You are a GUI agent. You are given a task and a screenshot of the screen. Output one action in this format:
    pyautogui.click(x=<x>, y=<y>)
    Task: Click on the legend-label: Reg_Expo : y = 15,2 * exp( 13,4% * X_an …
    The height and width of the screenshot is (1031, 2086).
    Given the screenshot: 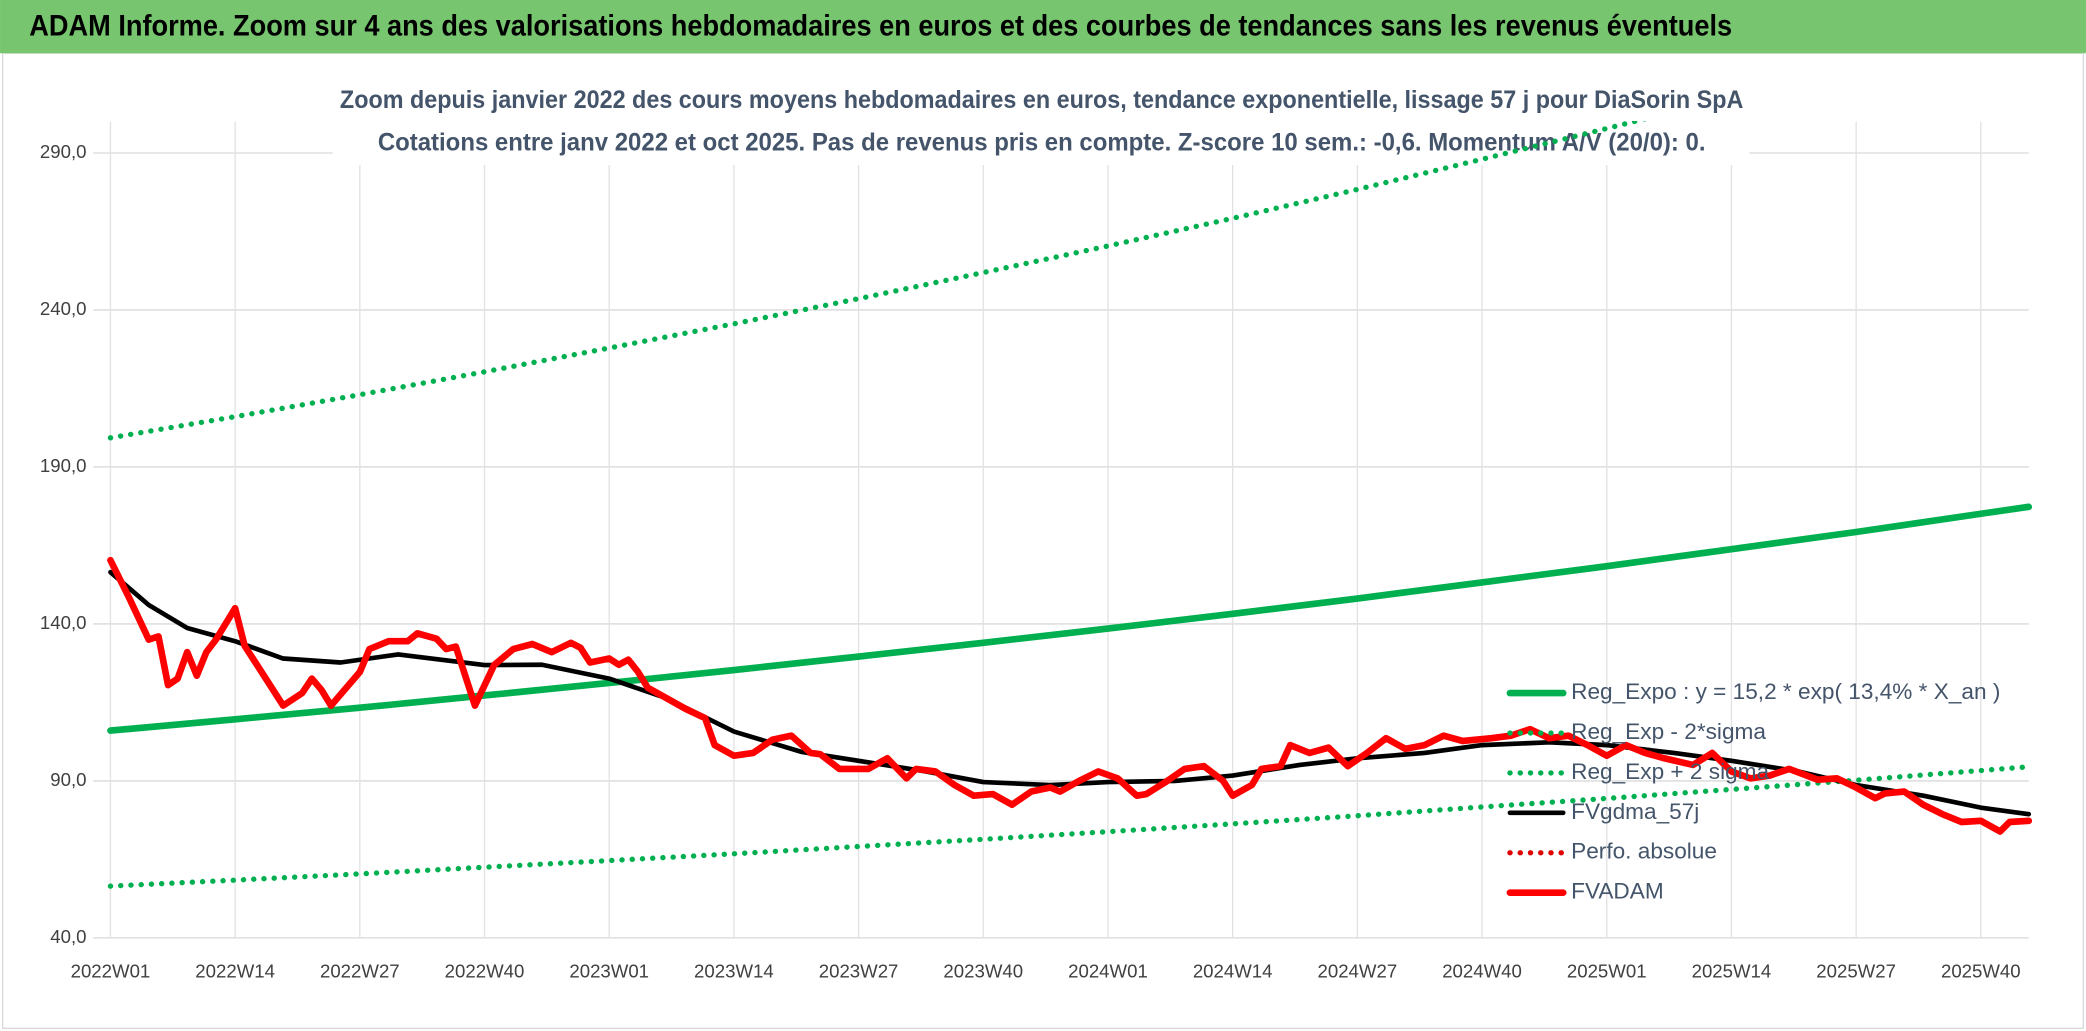 What is the action you would take?
    pyautogui.click(x=1785, y=691)
    